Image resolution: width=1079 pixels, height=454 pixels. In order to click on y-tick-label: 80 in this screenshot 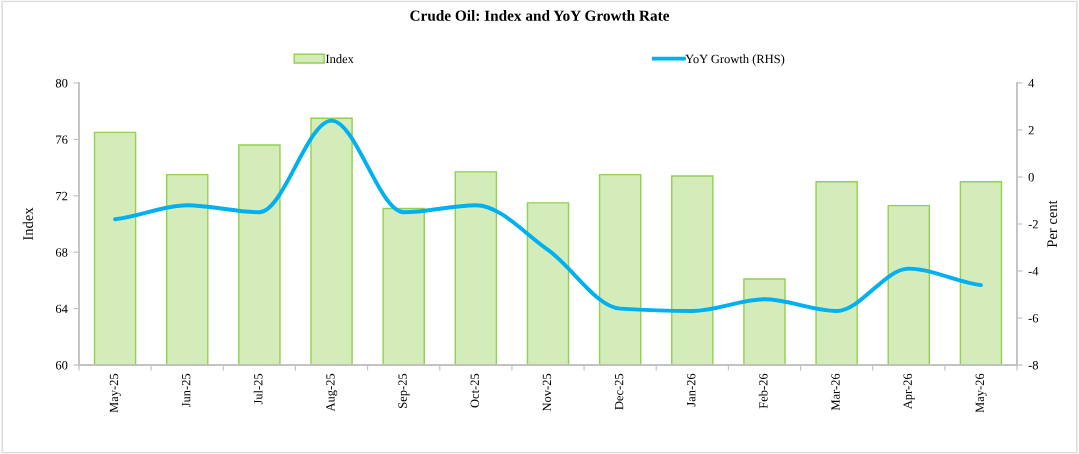, I will do `click(61, 83)`.